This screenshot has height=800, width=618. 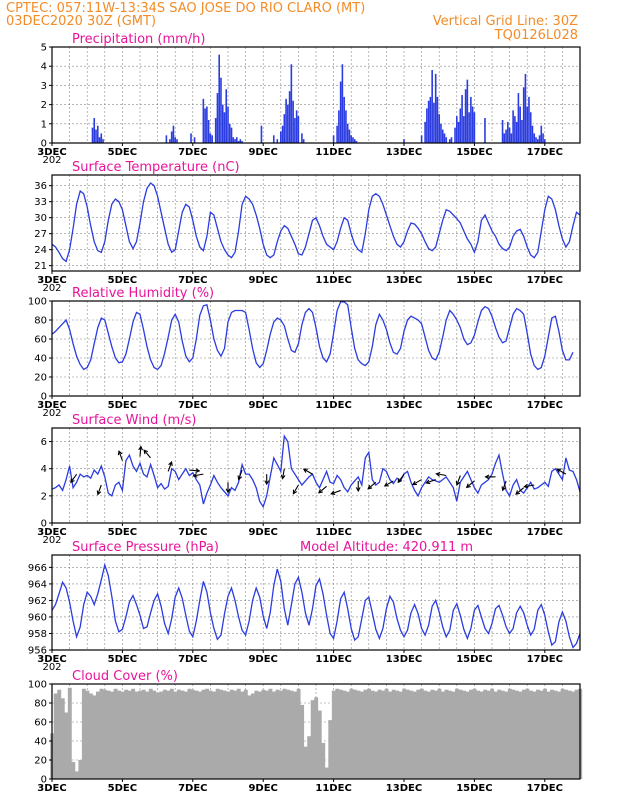 I want to click on wind-xtick-label: 13DEC, so click(x=404, y=532).